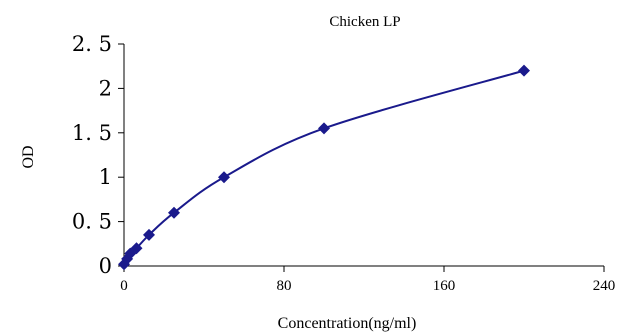  I want to click on y-ticks: 0 0. 5 1 1. 5 2 2. 5, so click(98, 155).